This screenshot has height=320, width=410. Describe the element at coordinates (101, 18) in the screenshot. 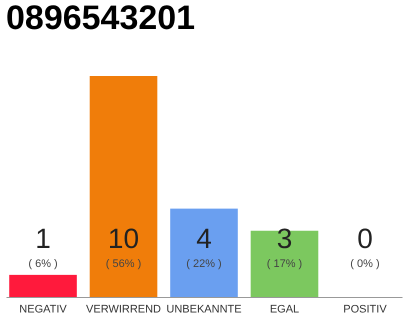

I see `chart-title: 0896543201` at that location.